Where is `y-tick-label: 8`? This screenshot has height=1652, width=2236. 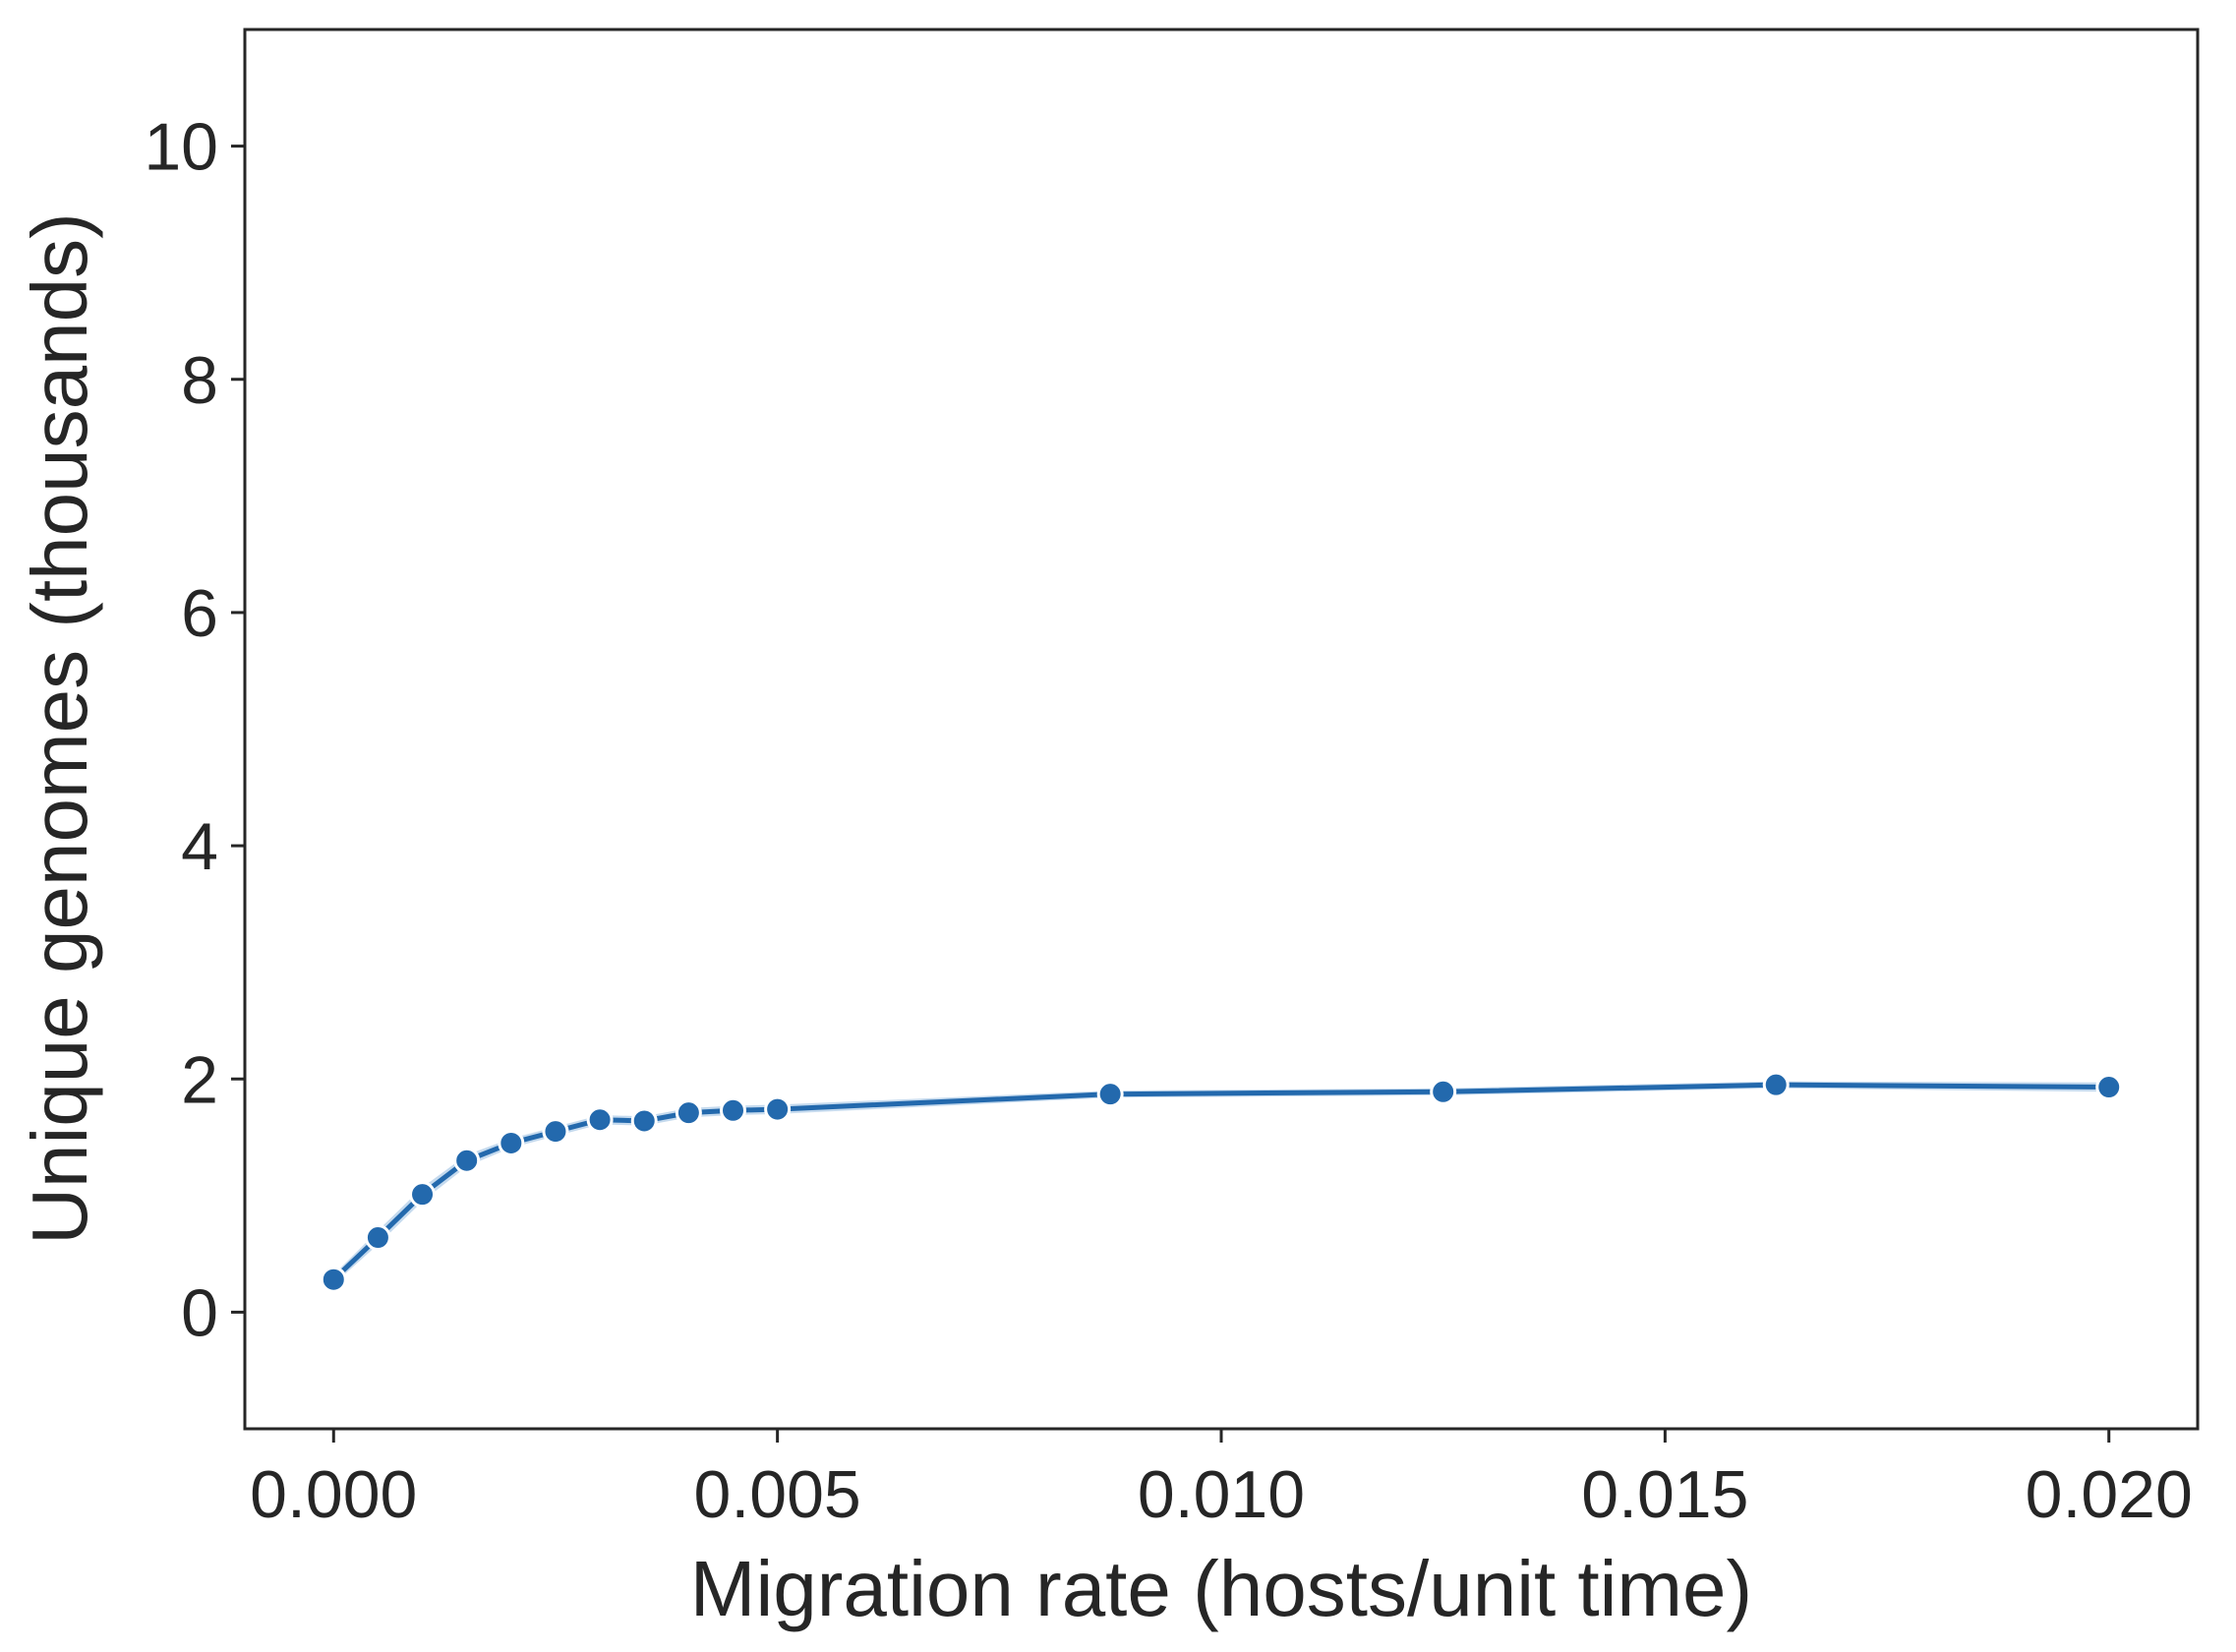 y-tick-label: 8 is located at coordinates (199, 380).